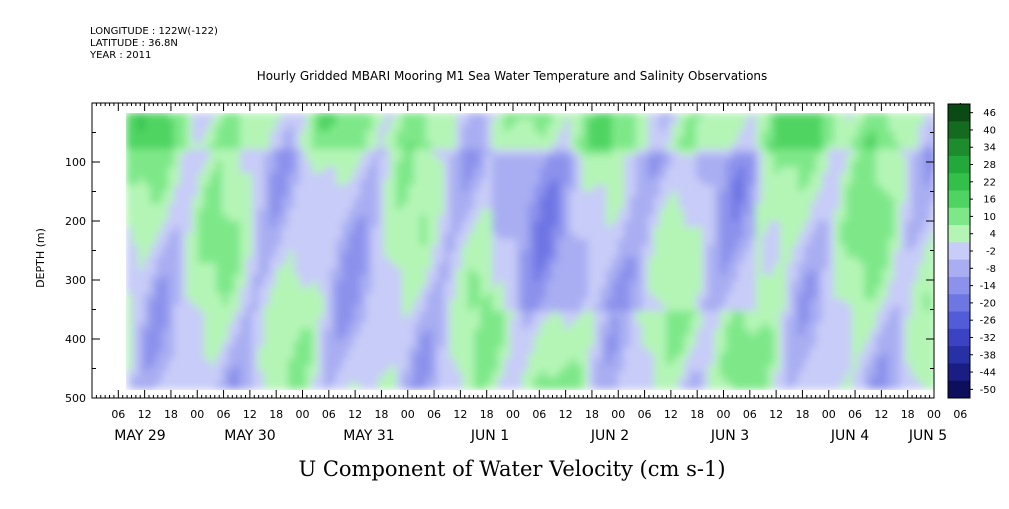 The image size is (1009, 509). Describe the element at coordinates (729, 436) in the screenshot. I see `date-label: JUN 3` at that location.